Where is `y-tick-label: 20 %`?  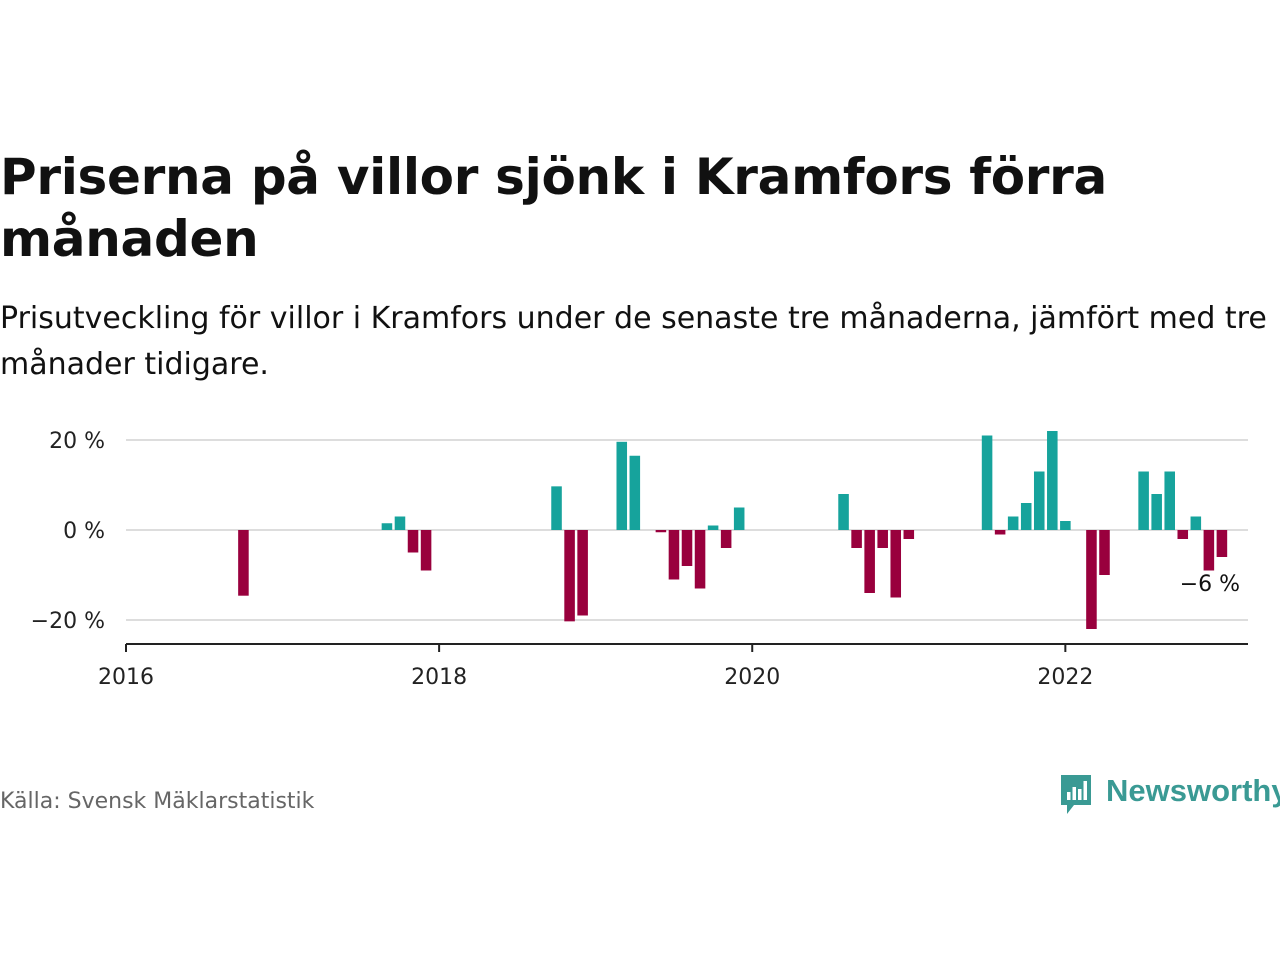 y-tick-label: 20 % is located at coordinates (77, 441).